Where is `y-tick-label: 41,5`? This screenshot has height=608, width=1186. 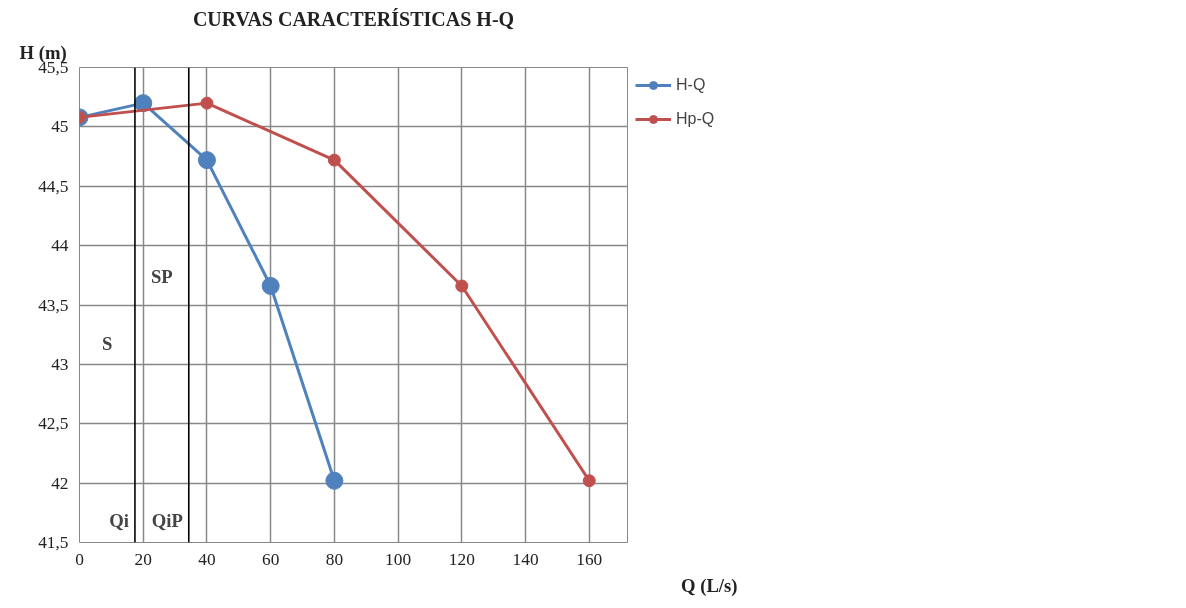
y-tick-label: 41,5 is located at coordinates (53, 542).